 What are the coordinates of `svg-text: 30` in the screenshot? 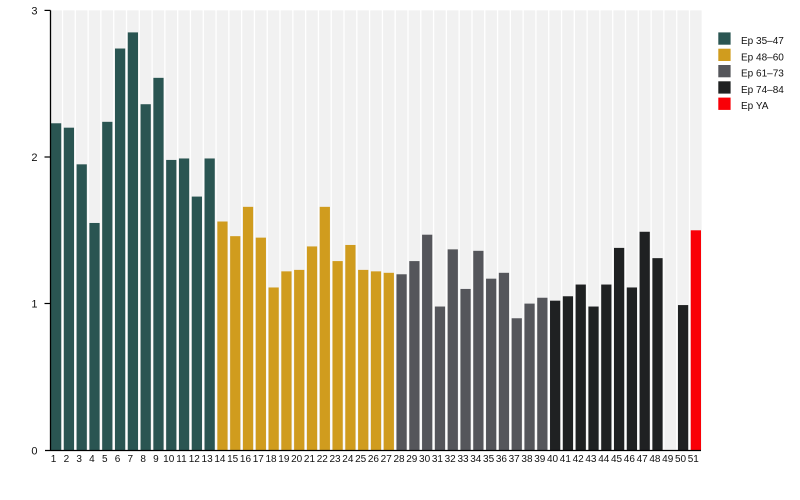 It's located at (425, 459).